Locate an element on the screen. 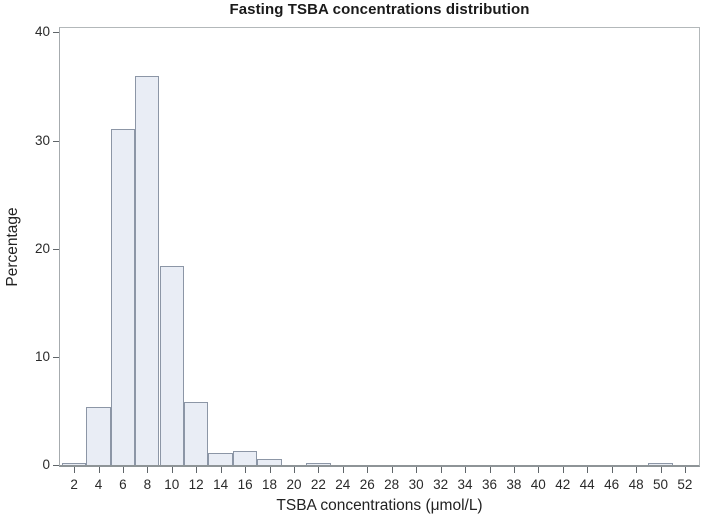  x-axis-tick-label: 16 is located at coordinates (245, 484).